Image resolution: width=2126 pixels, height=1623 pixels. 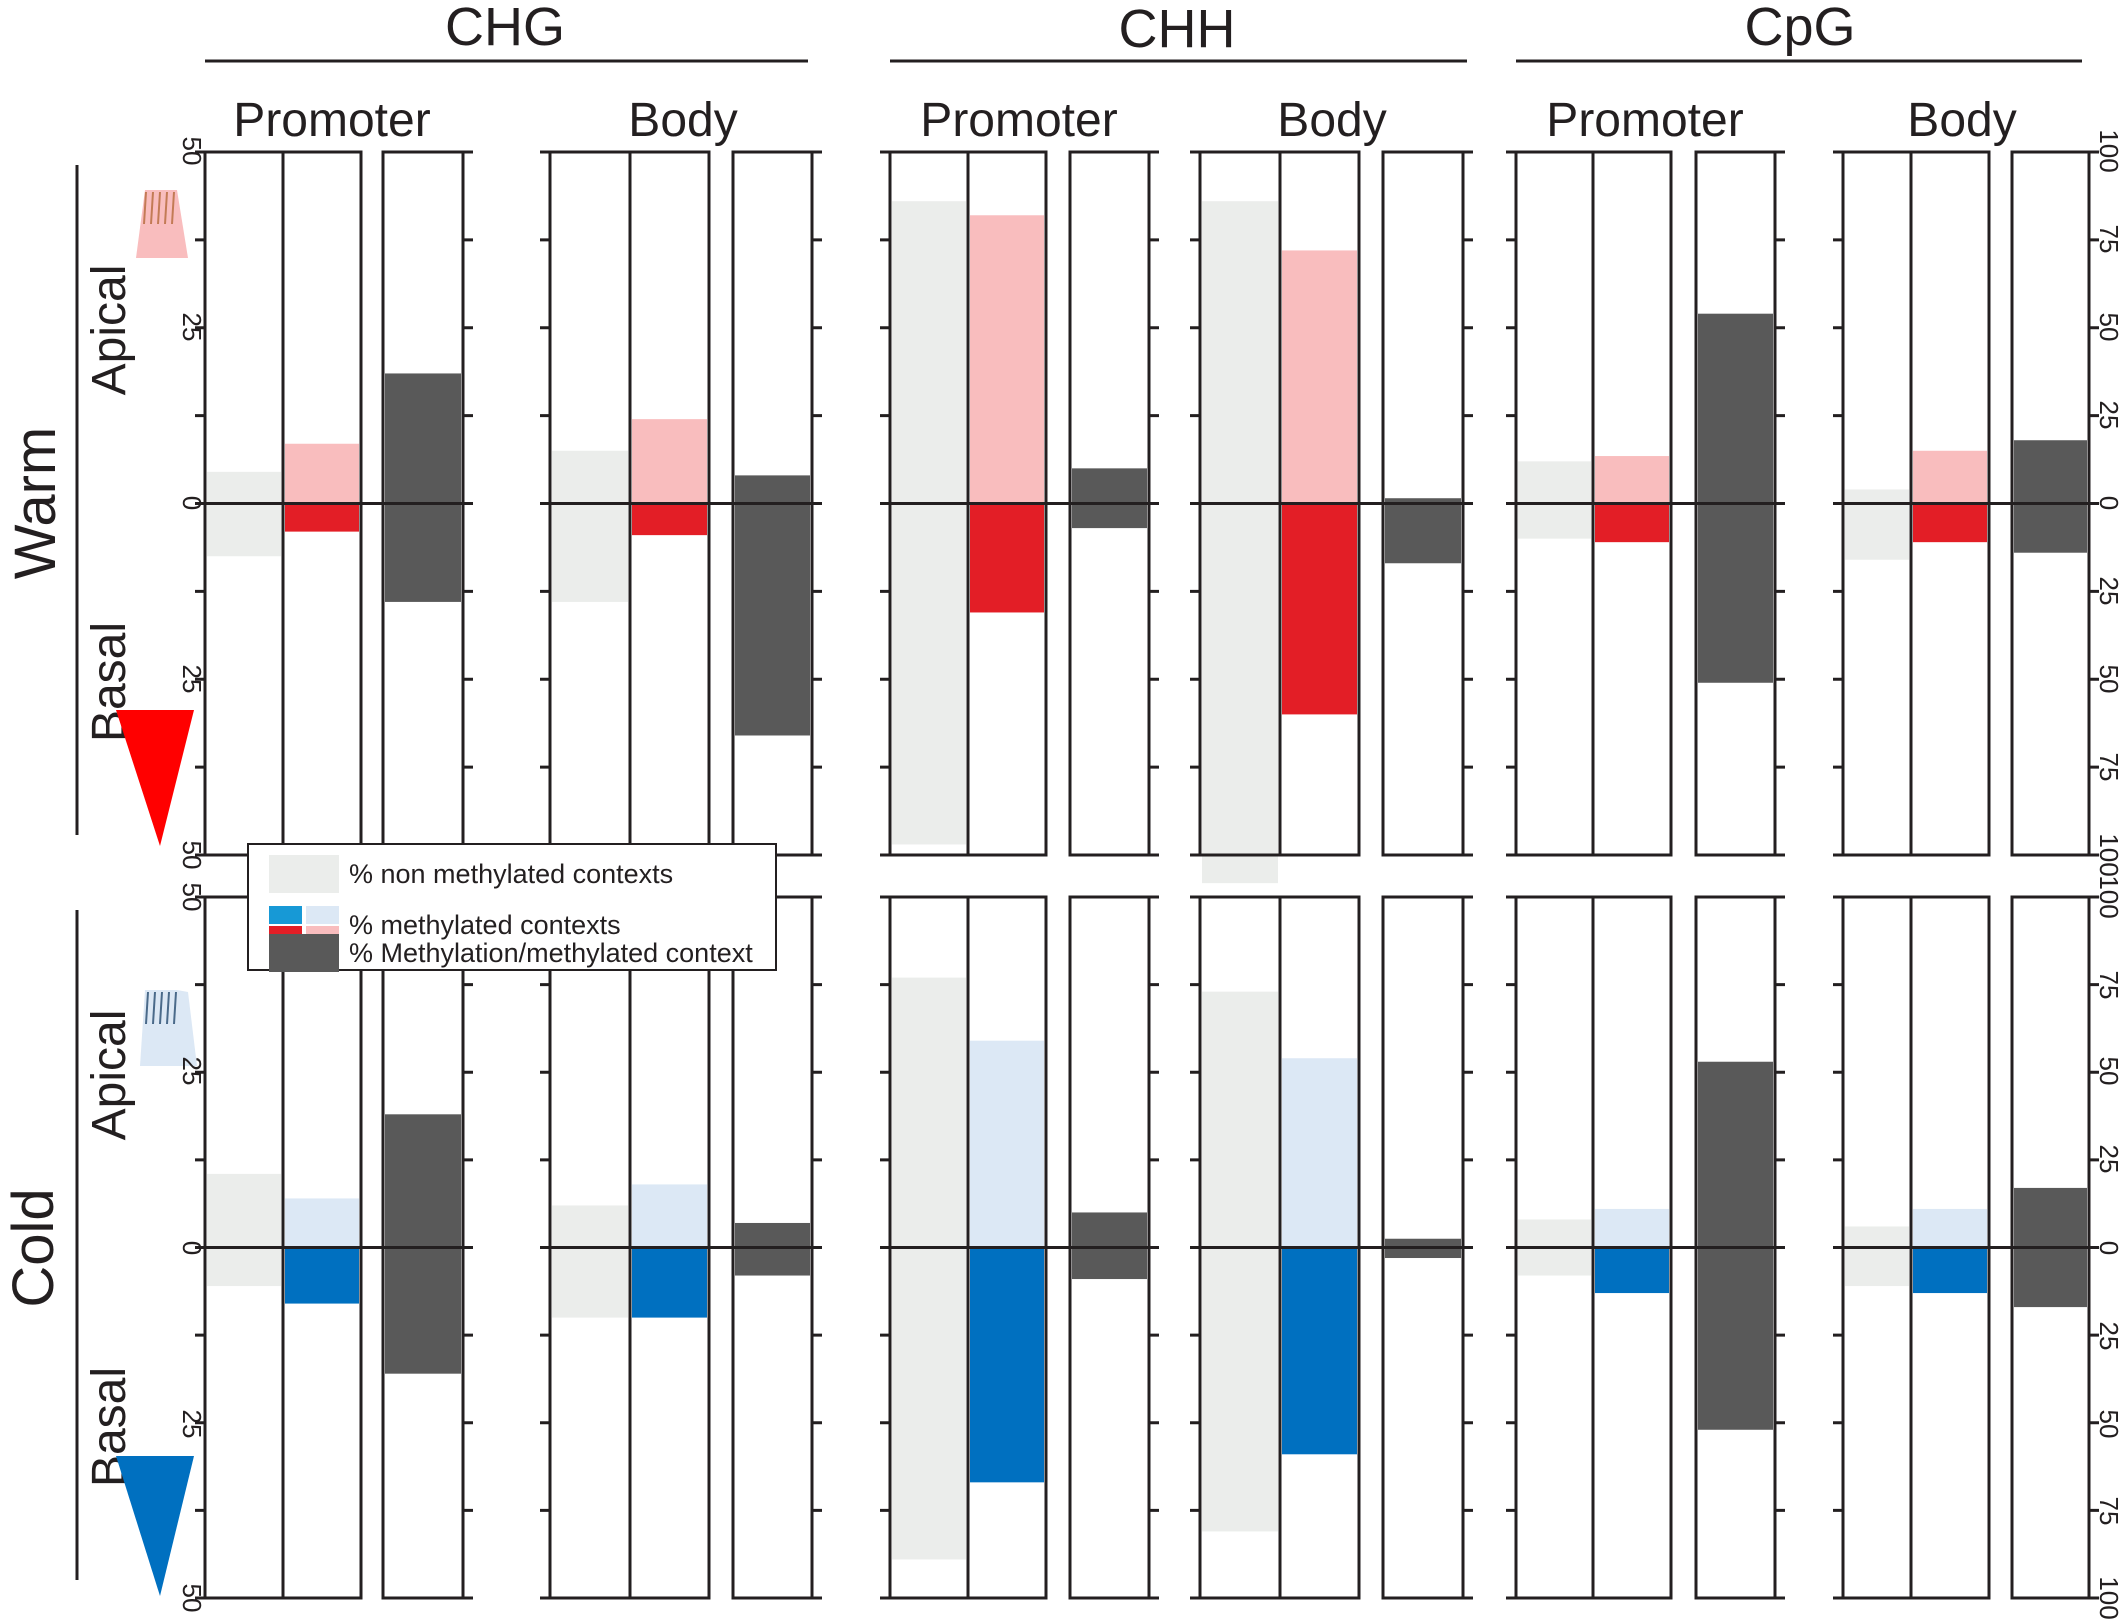 What do you see at coordinates (1554, 482) in the screenshot?
I see `warm-cpg-promoter-nonmeth-apical-bar` at bounding box center [1554, 482].